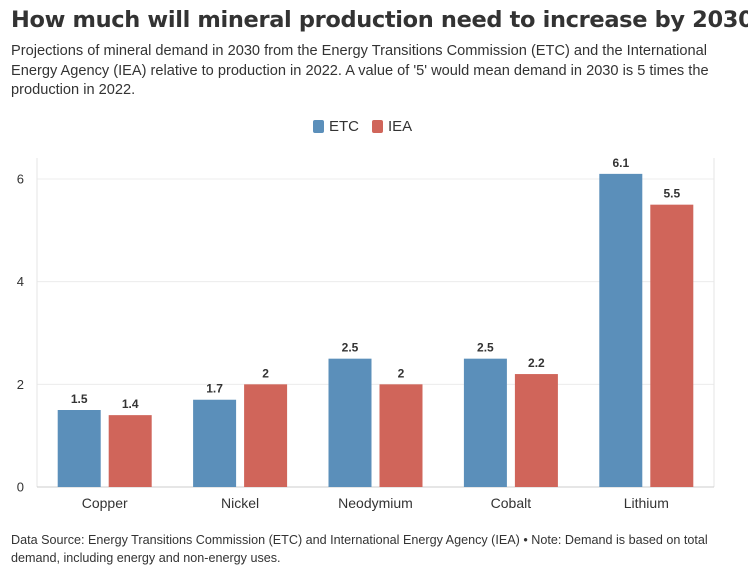 The width and height of the screenshot is (748, 575). I want to click on legend-swatch-etc, so click(318, 126).